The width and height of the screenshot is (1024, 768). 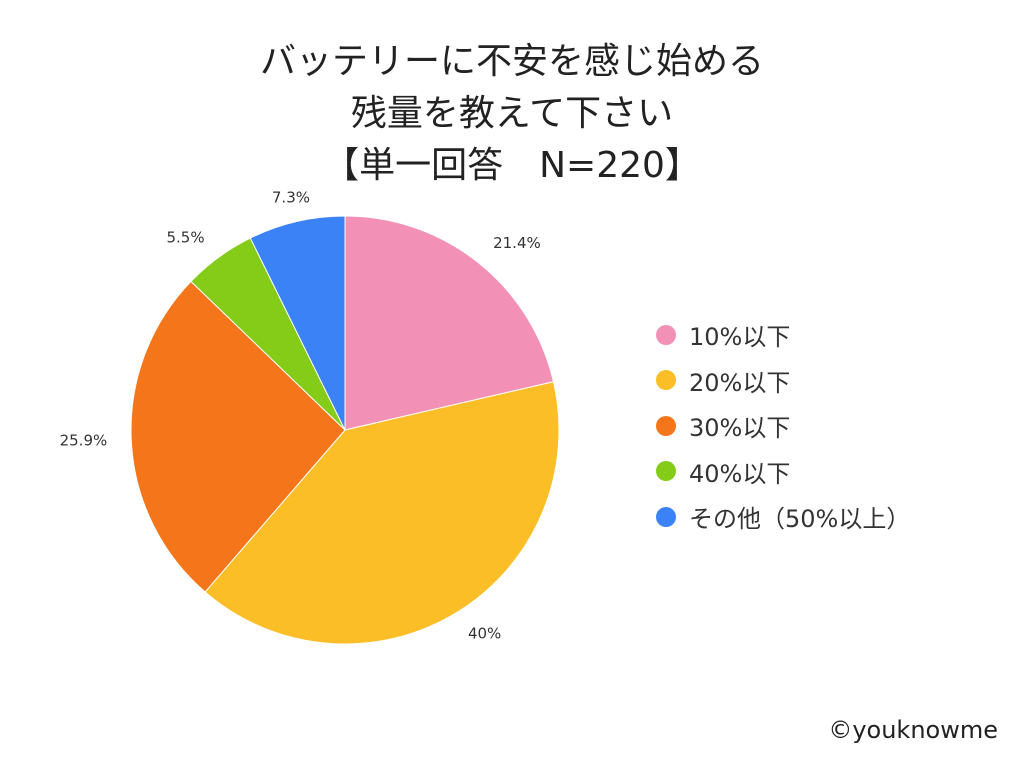 I want to click on data-label-40-below: 5.5%, so click(x=186, y=237).